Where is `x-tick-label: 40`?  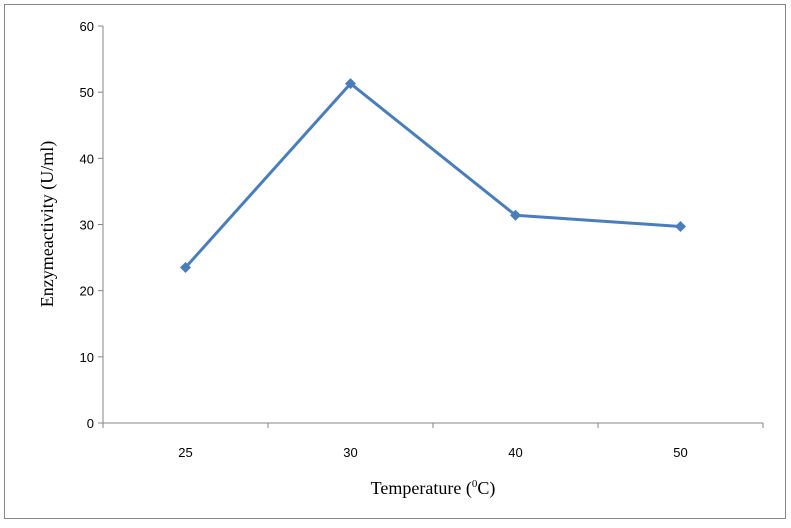
x-tick-label: 40 is located at coordinates (515, 452).